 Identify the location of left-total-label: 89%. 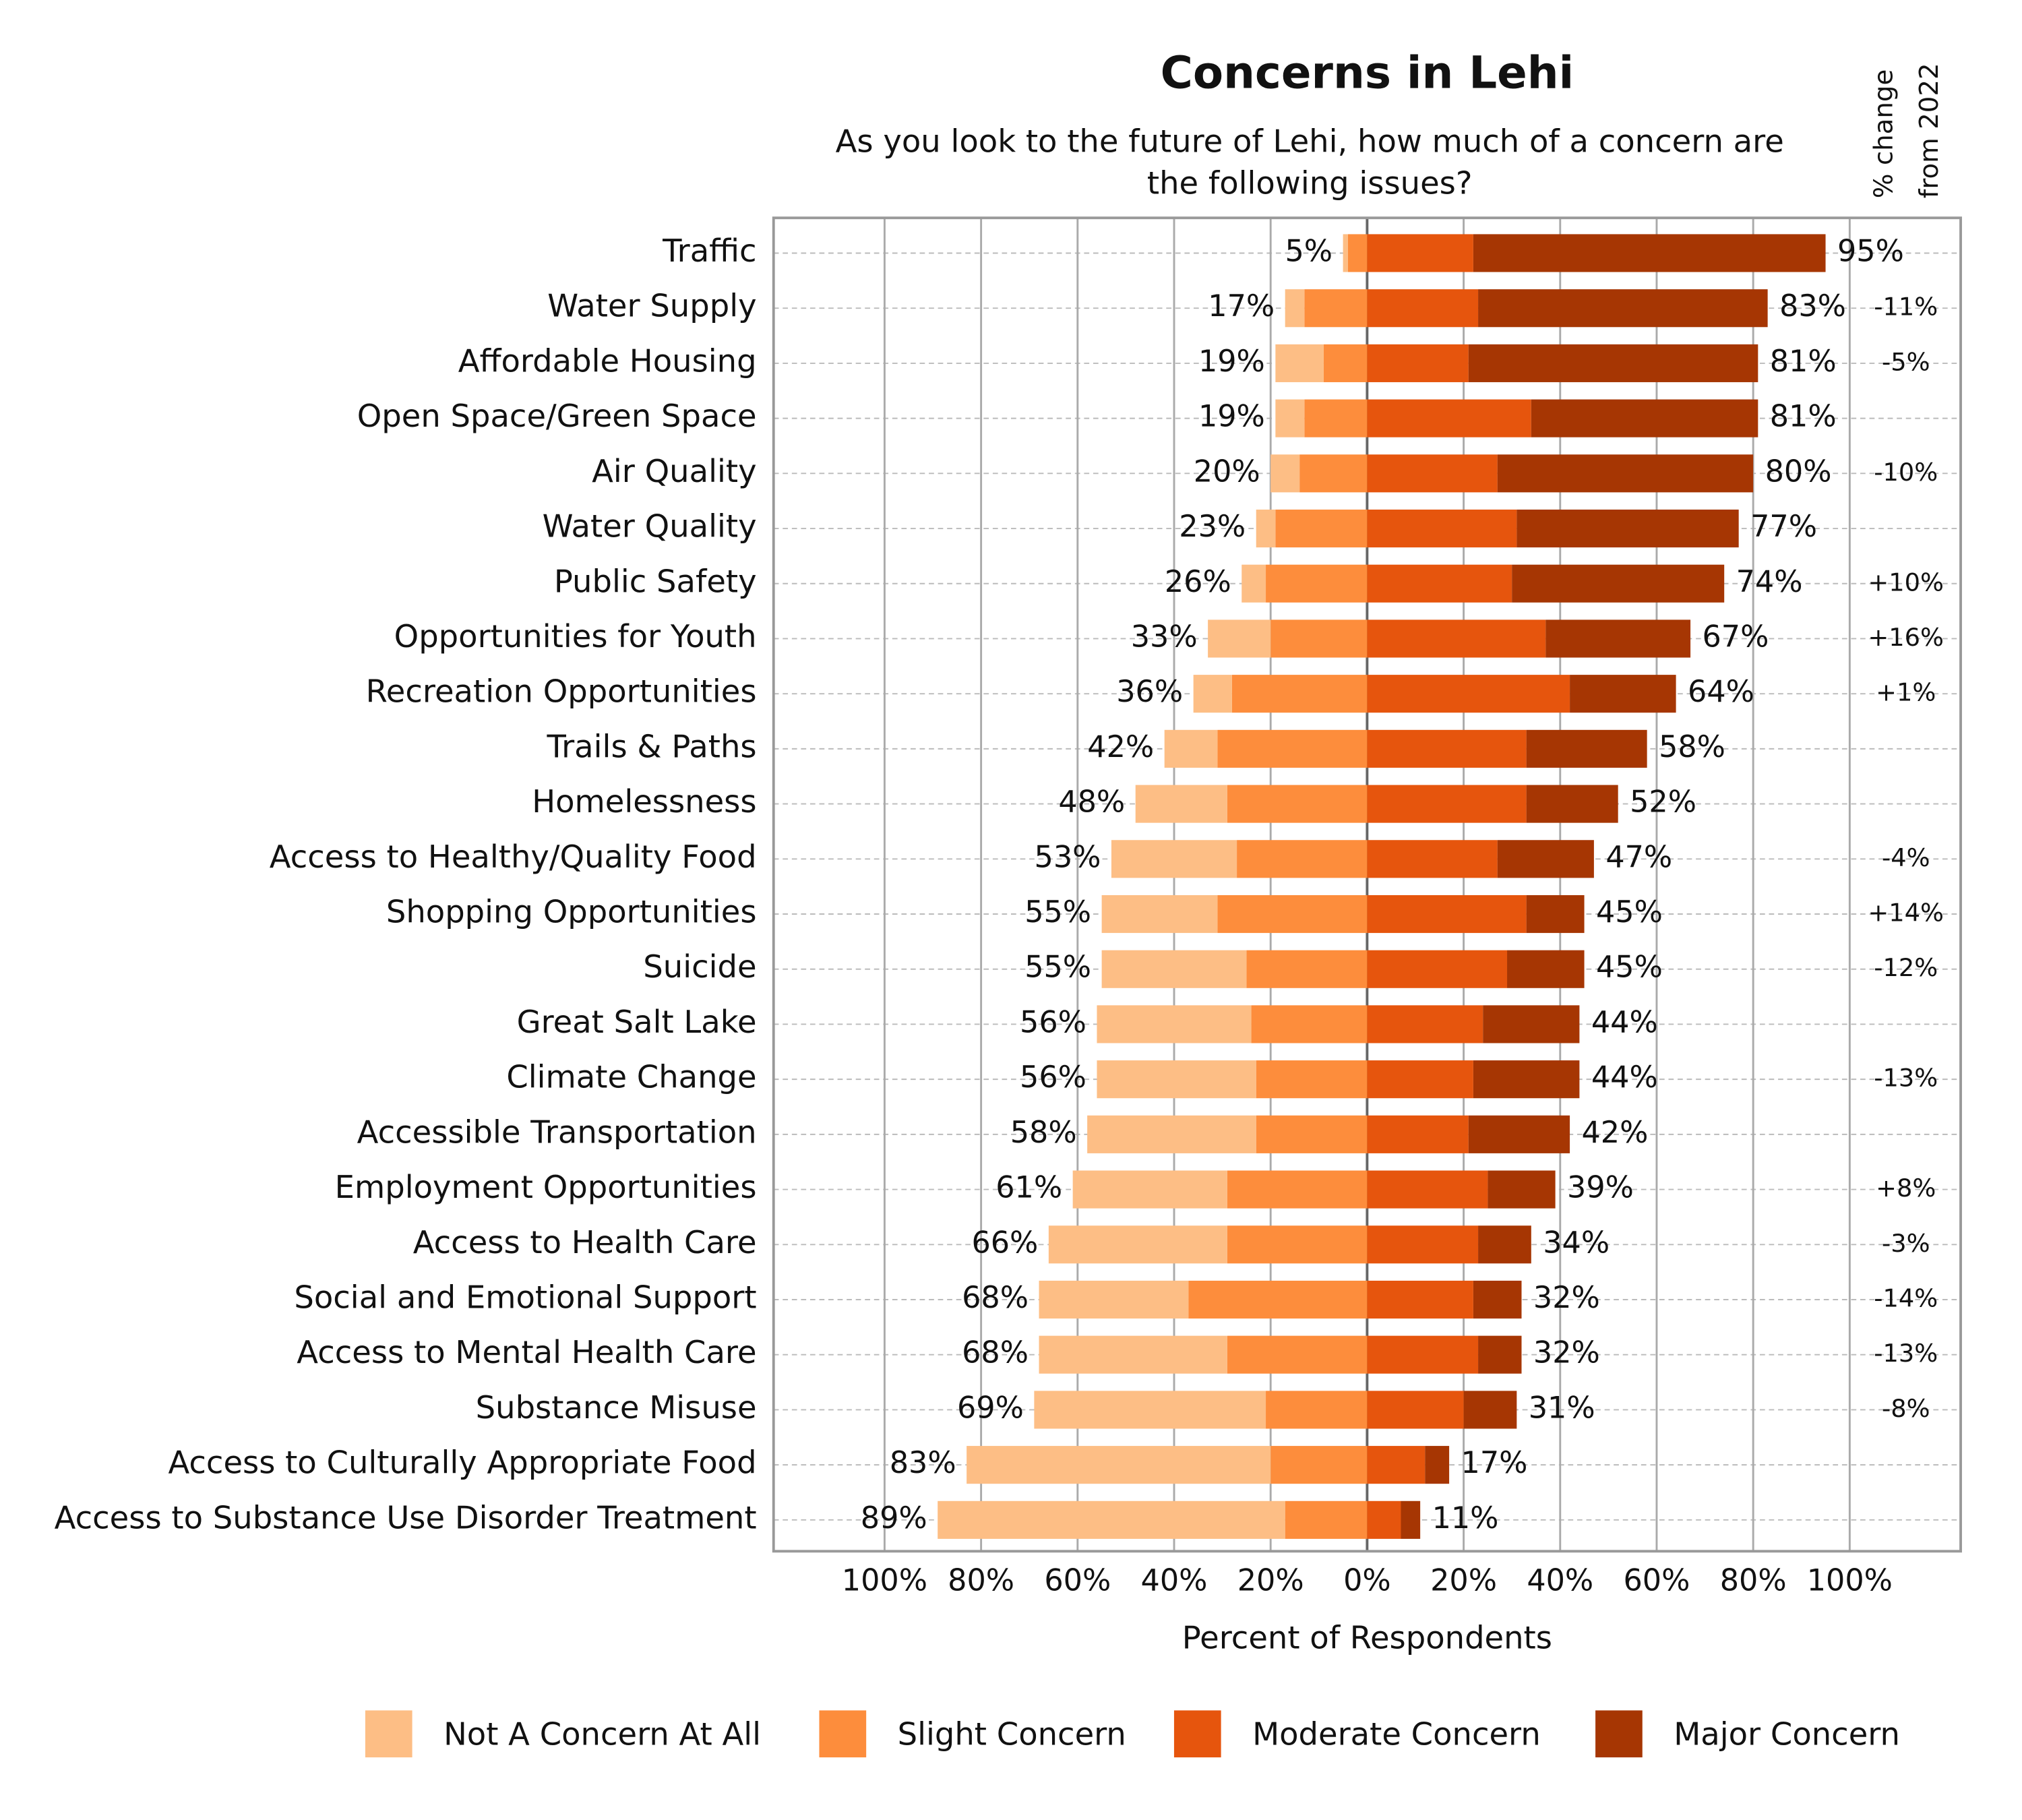
(894, 1518).